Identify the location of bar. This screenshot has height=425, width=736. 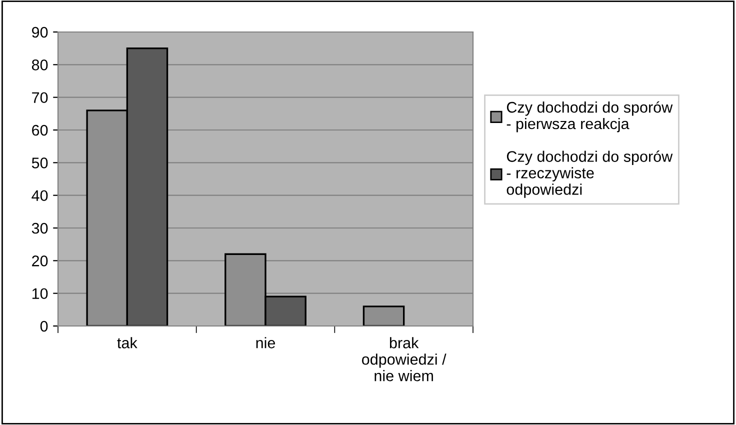
(383, 316).